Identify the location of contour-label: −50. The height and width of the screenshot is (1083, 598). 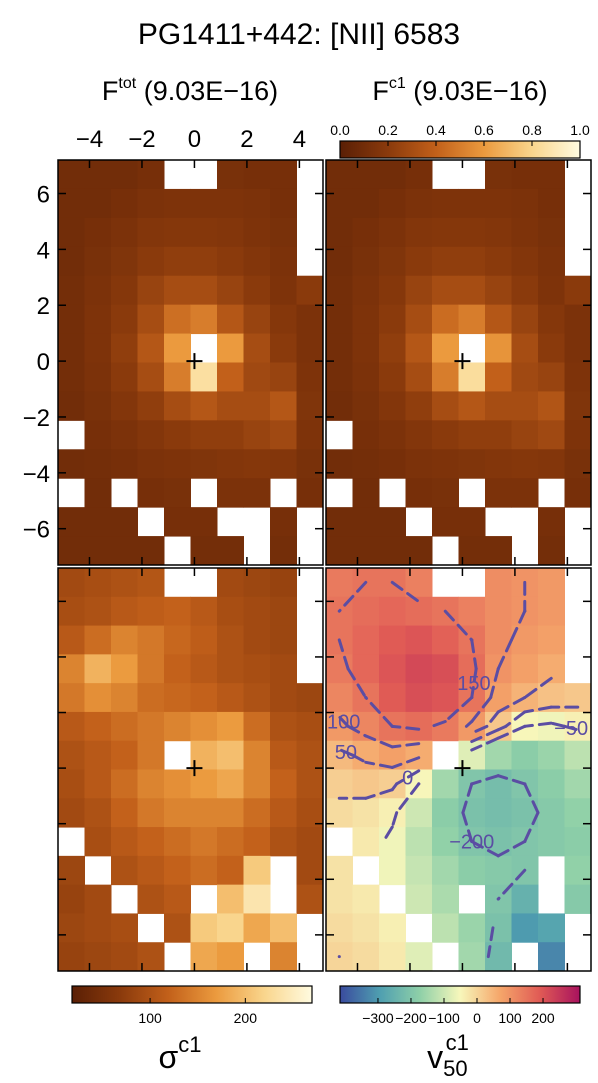
(571, 729).